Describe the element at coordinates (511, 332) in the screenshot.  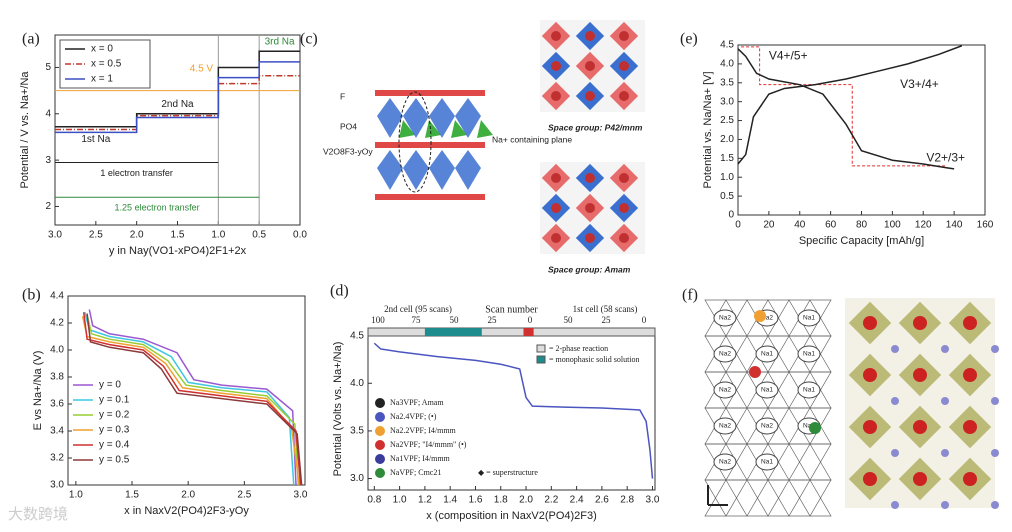
I see `scan-bar` at that location.